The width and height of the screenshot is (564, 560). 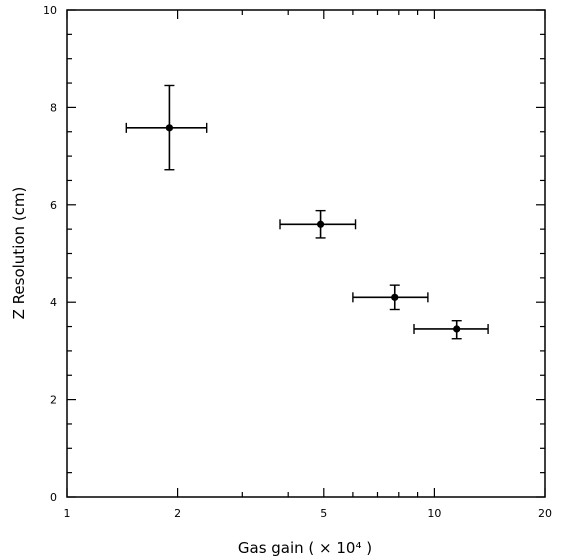 I want to click on x-tick-label: 10, so click(x=434, y=513).